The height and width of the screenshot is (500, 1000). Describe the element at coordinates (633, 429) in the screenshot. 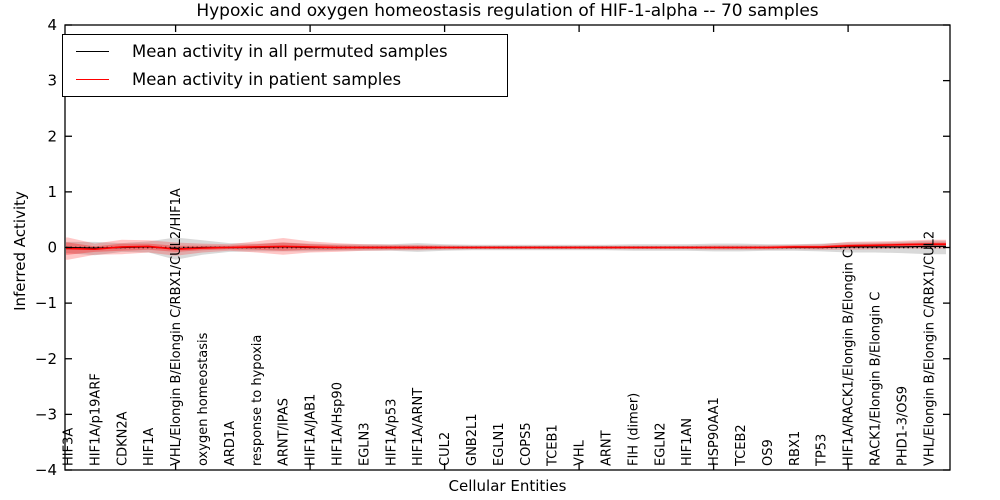

I see `x-category-label: FIH (dimer)` at that location.